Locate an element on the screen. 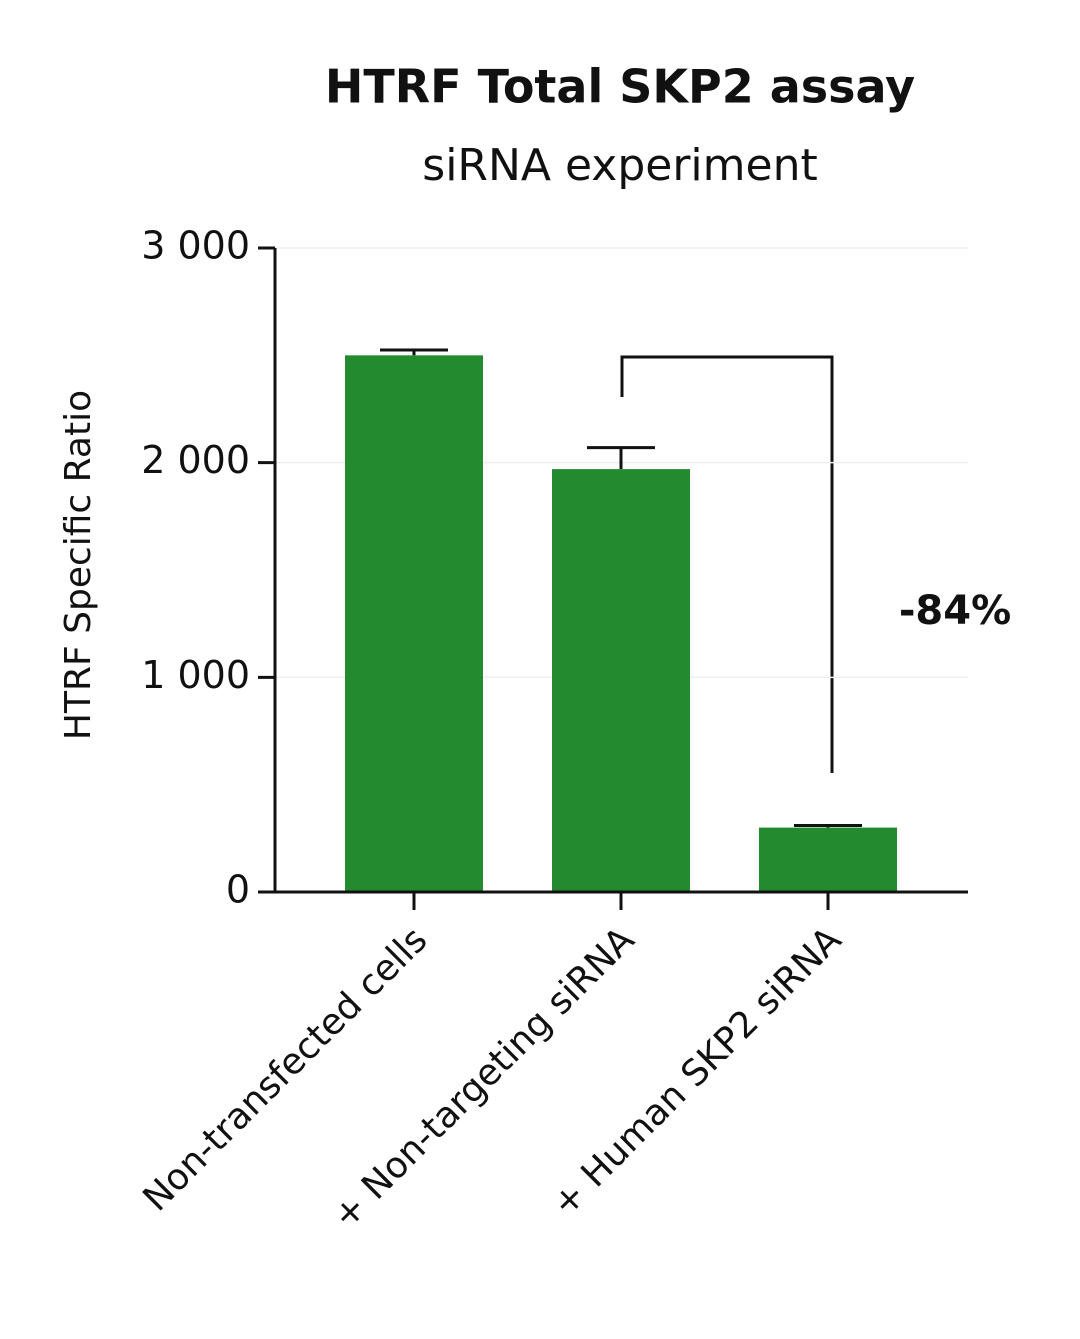 The width and height of the screenshot is (1080, 1339). annotation: -84% is located at coordinates (955, 611).